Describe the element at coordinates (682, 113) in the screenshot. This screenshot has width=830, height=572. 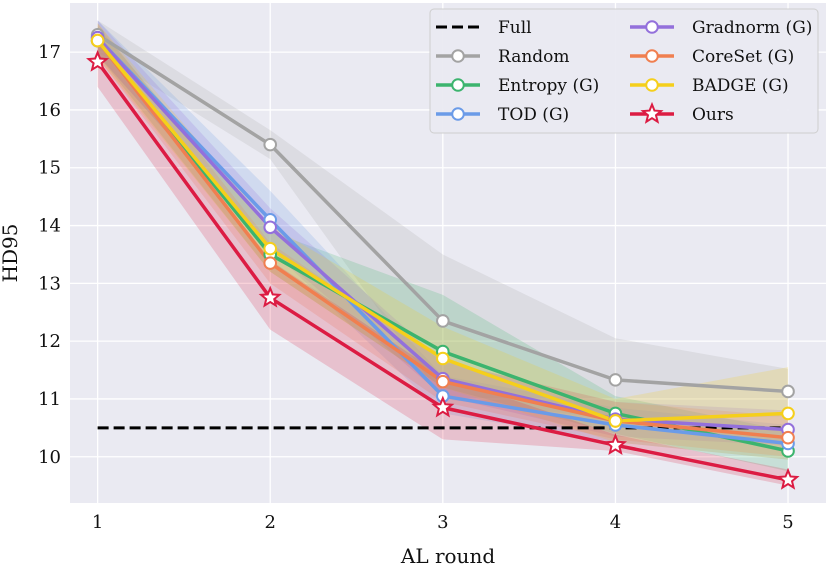
I see `legend-item: Ours` at that location.